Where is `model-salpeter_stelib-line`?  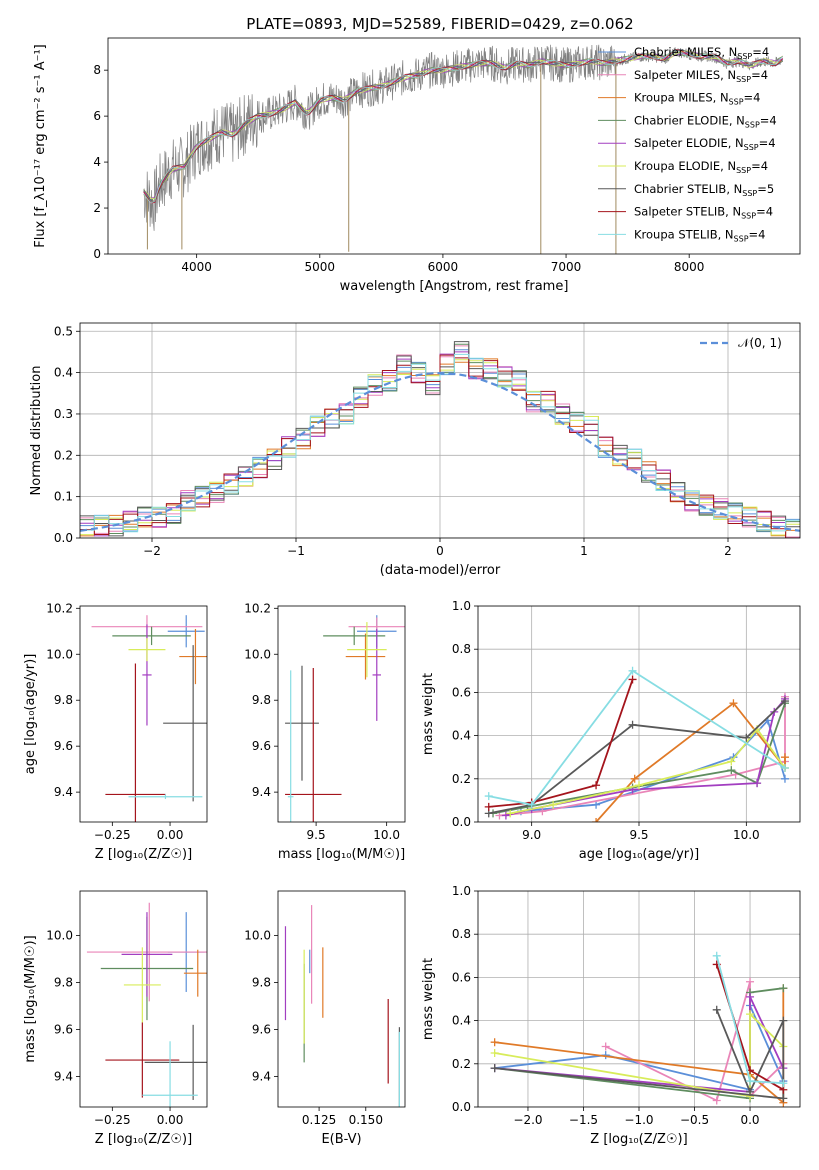
model-salpeter_stelib-line is located at coordinates (463, 126).